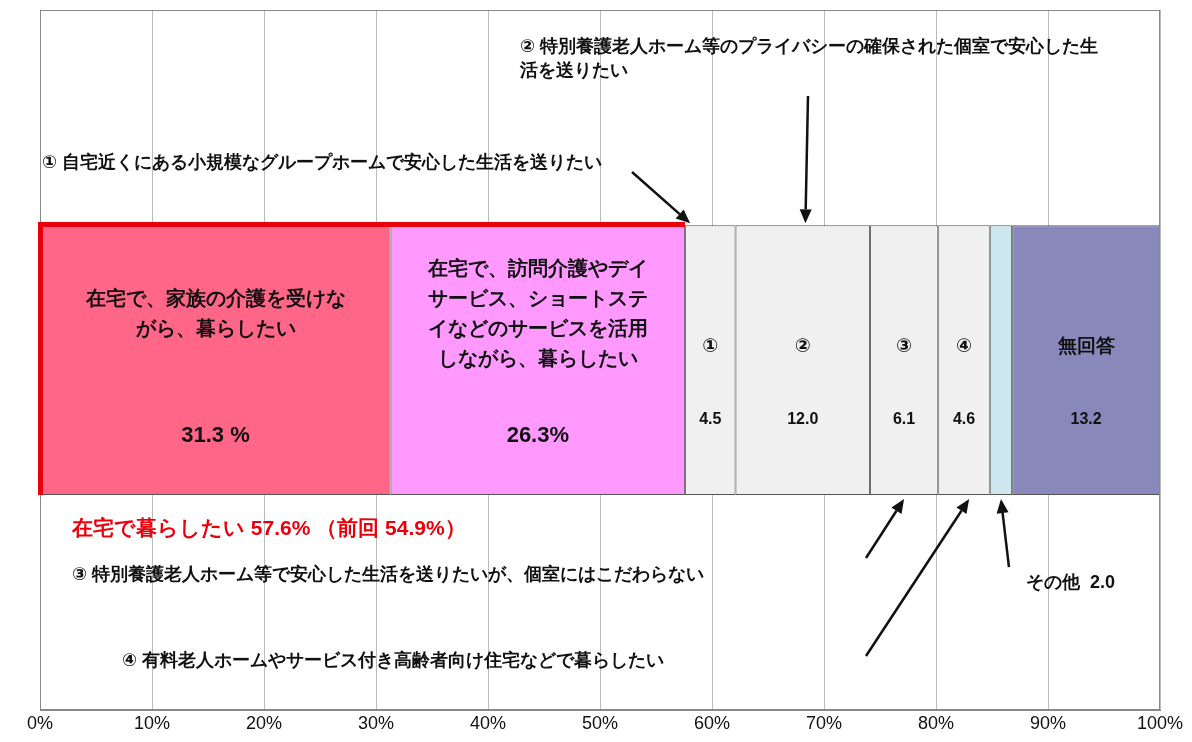 The width and height of the screenshot is (1192, 742). I want to click on x-tick-label: 30%, so click(376, 723).